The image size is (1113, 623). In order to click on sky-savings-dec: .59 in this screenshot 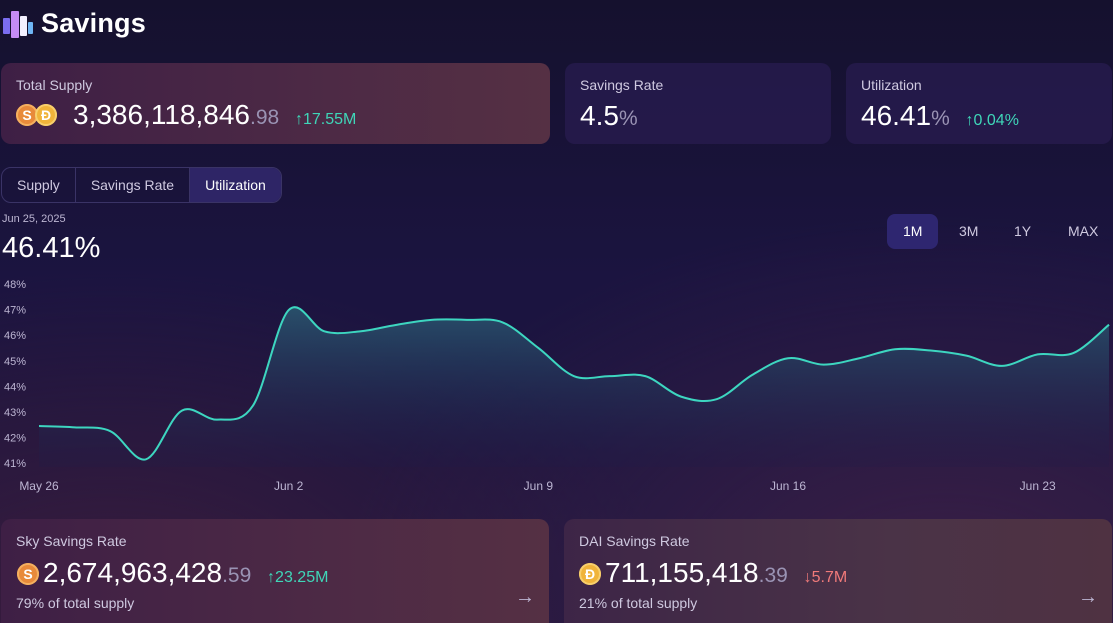, I will do `click(237, 575)`.